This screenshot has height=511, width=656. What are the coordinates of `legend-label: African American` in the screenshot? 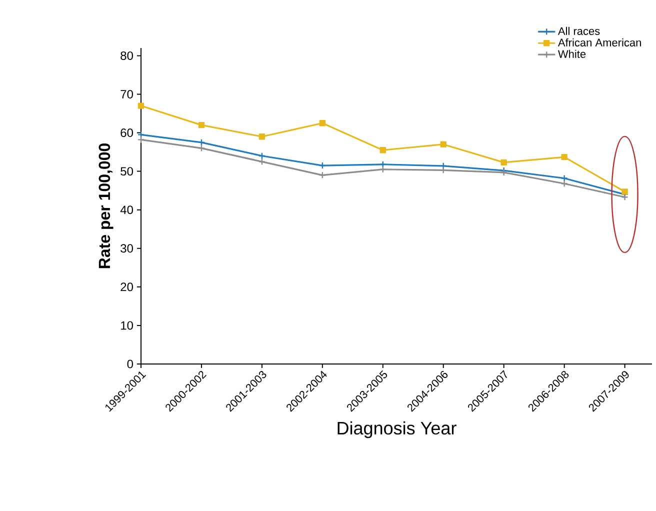 It's located at (599, 42).